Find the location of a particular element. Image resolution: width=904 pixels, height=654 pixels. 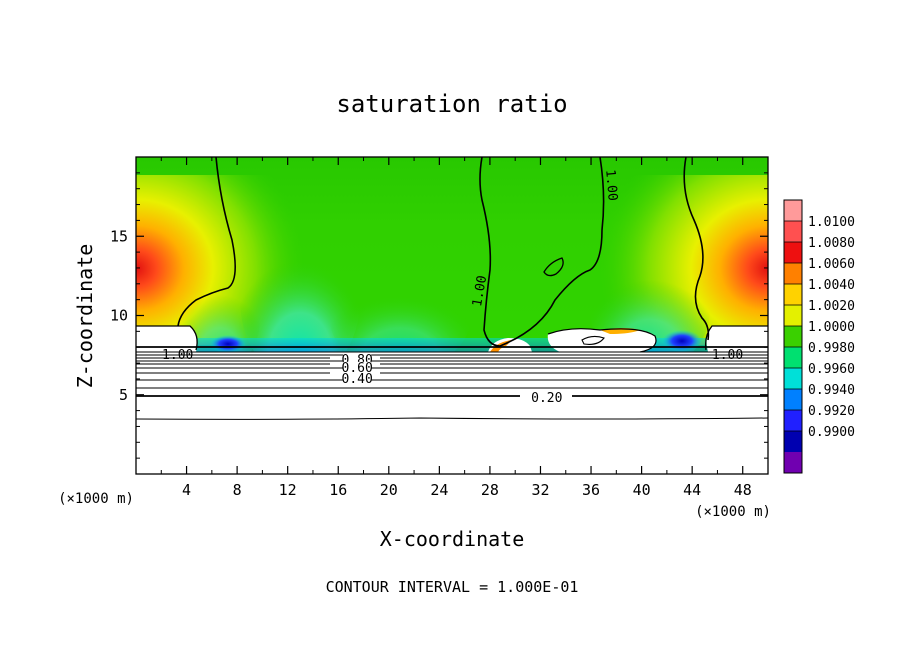

y-tick-label: 5 is located at coordinates (123, 395).